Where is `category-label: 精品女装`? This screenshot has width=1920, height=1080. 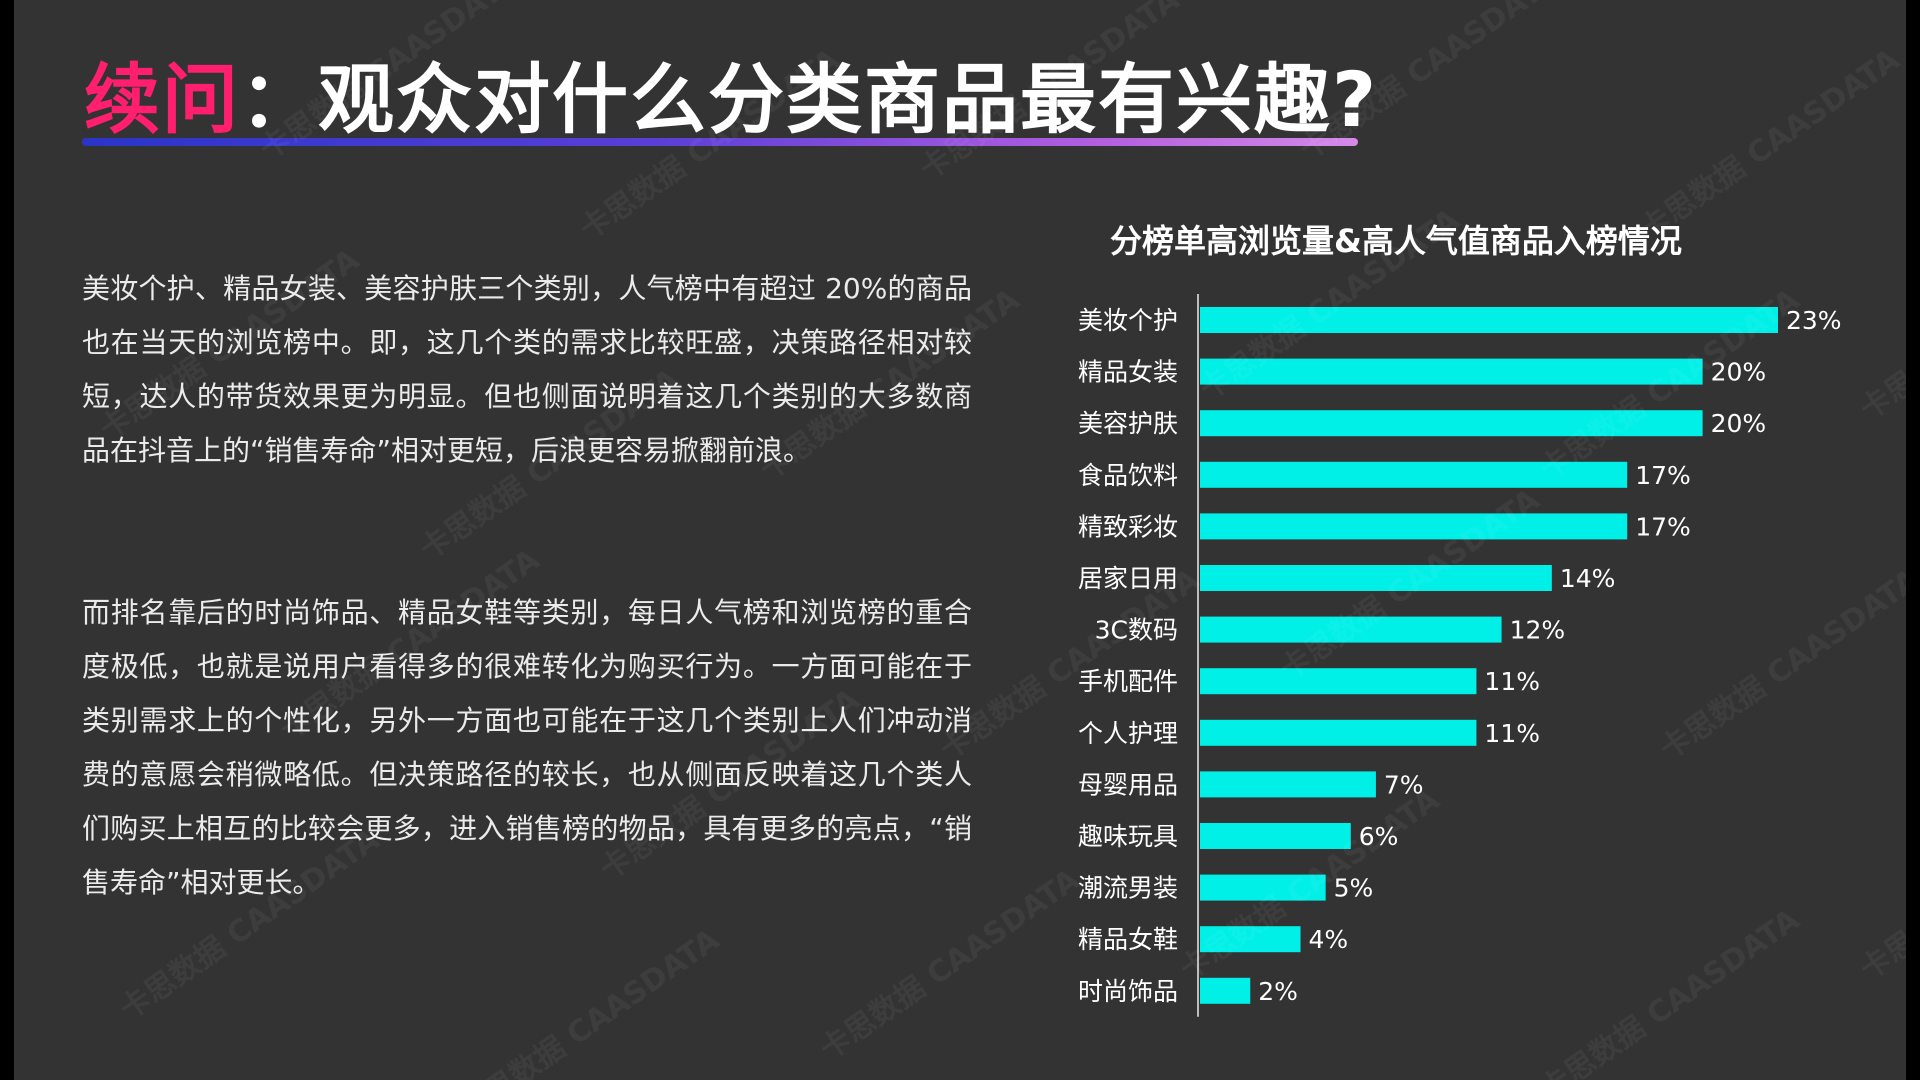 category-label: 精品女装 is located at coordinates (1128, 372).